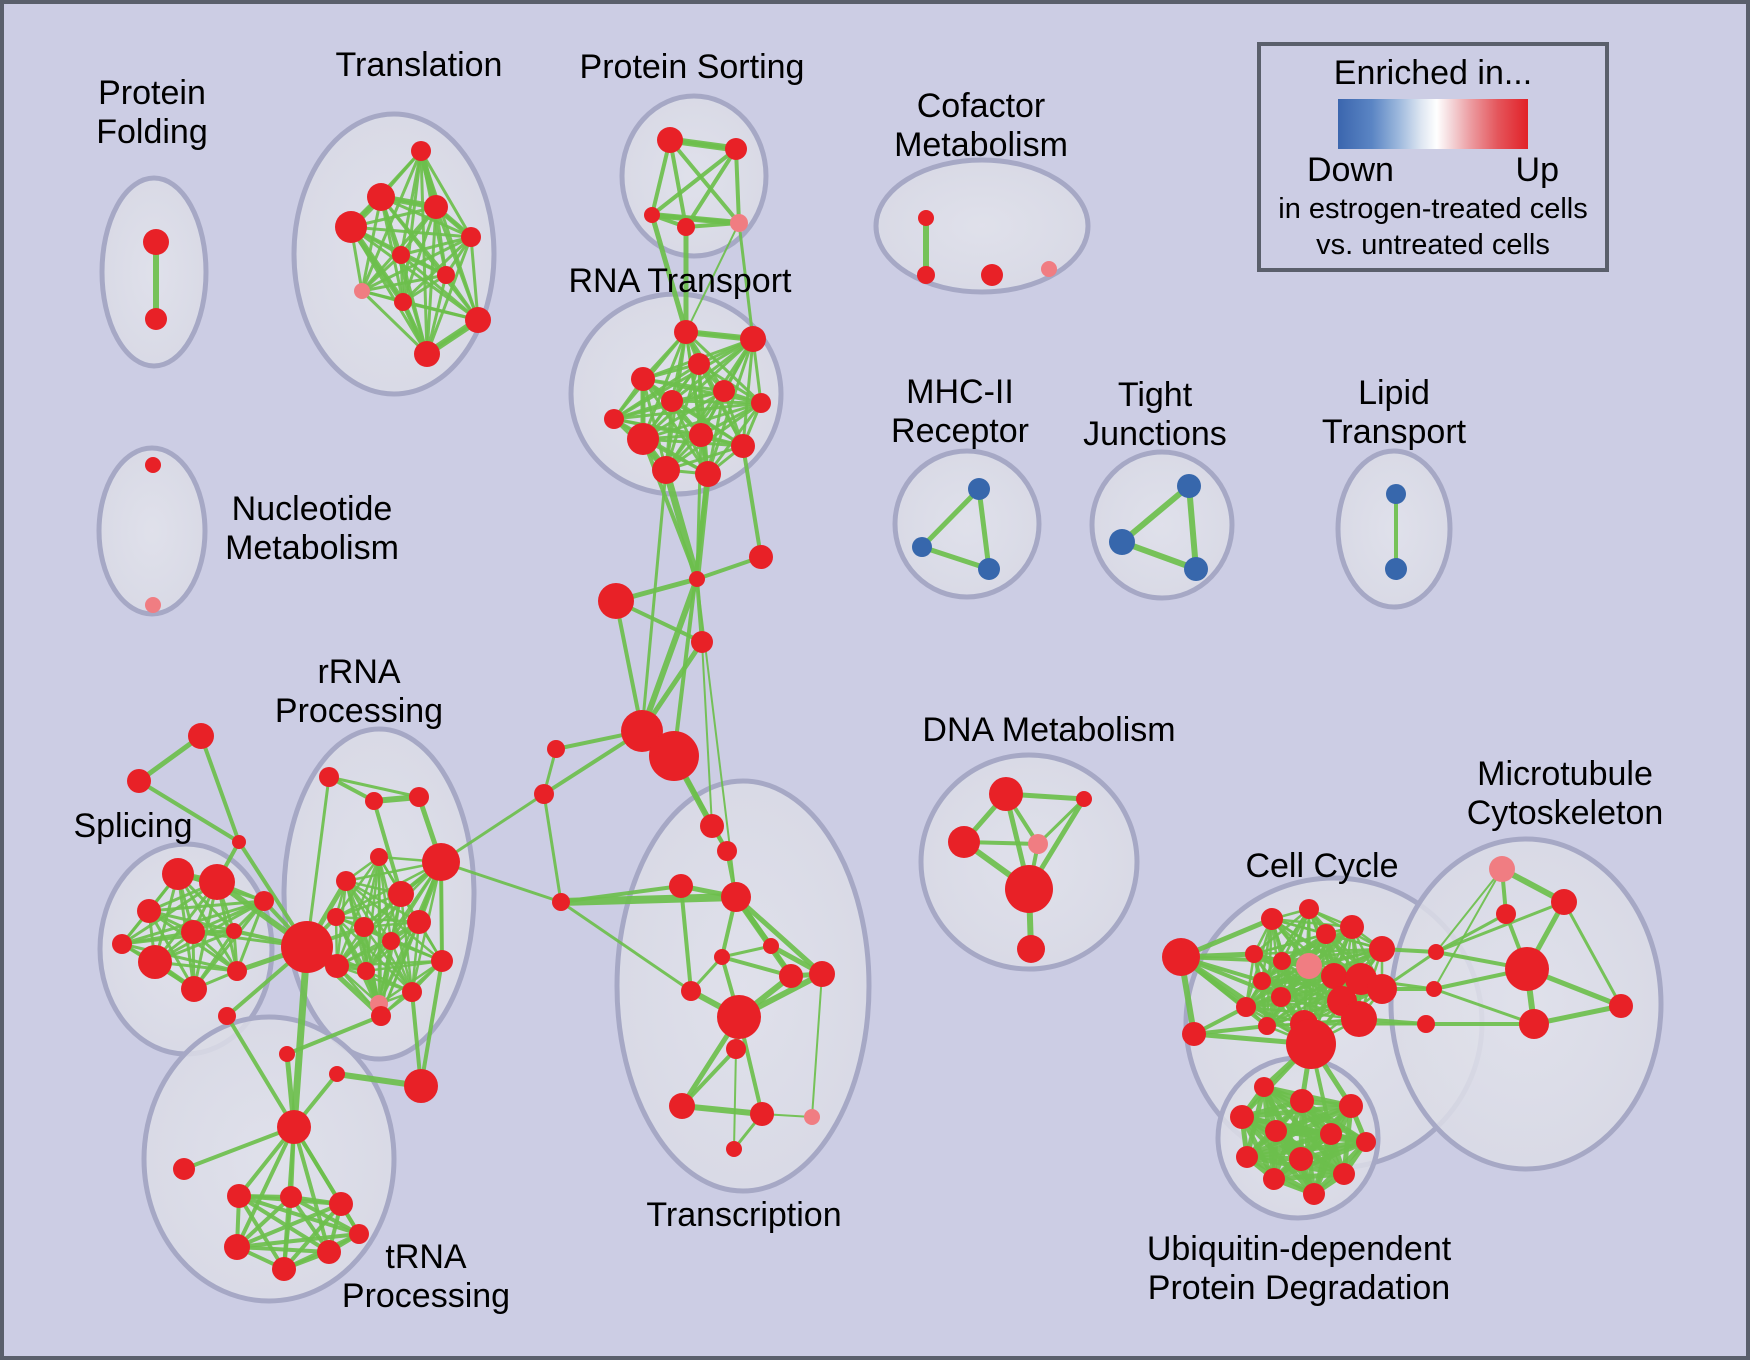  What do you see at coordinates (614, 419) in the screenshot?
I see `node-rt13` at bounding box center [614, 419].